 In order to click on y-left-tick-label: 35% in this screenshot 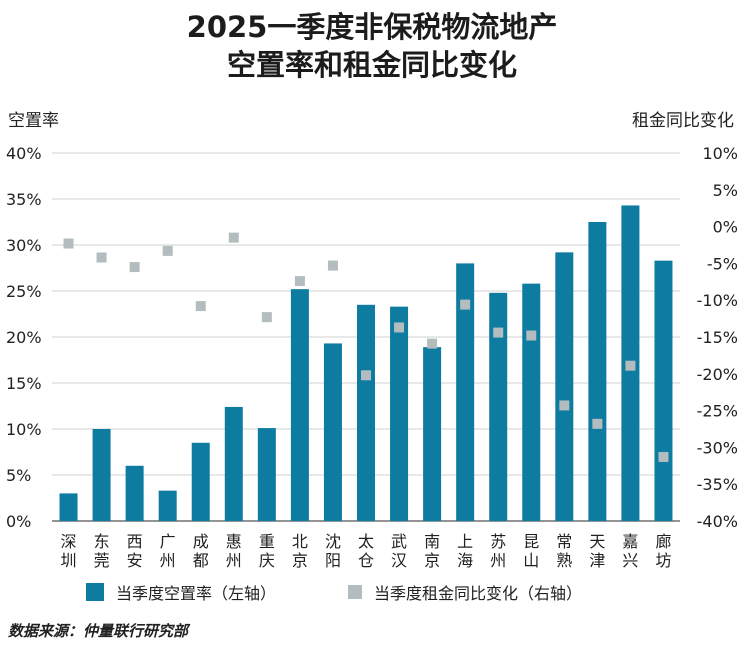, I will do `click(24, 199)`.